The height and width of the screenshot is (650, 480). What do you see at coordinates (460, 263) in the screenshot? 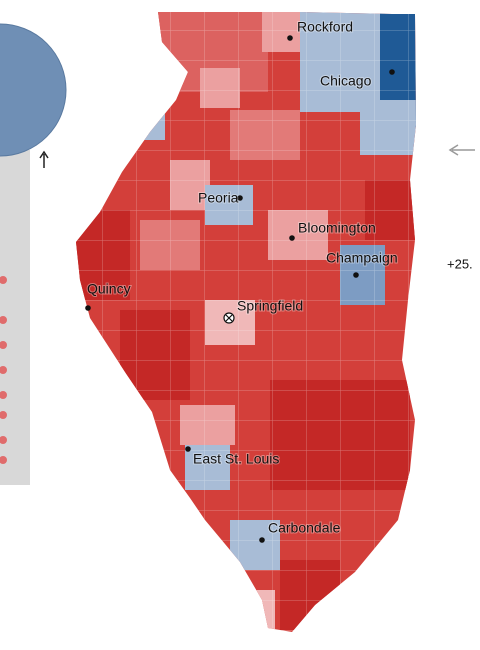
I see `side-label: +25.` at bounding box center [460, 263].